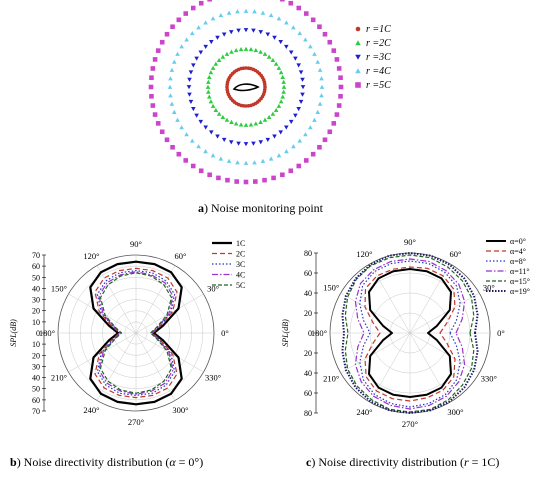  What do you see at coordinates (213, 289) in the screenshot?
I see `angle-tick-label: 30°` at bounding box center [213, 289].